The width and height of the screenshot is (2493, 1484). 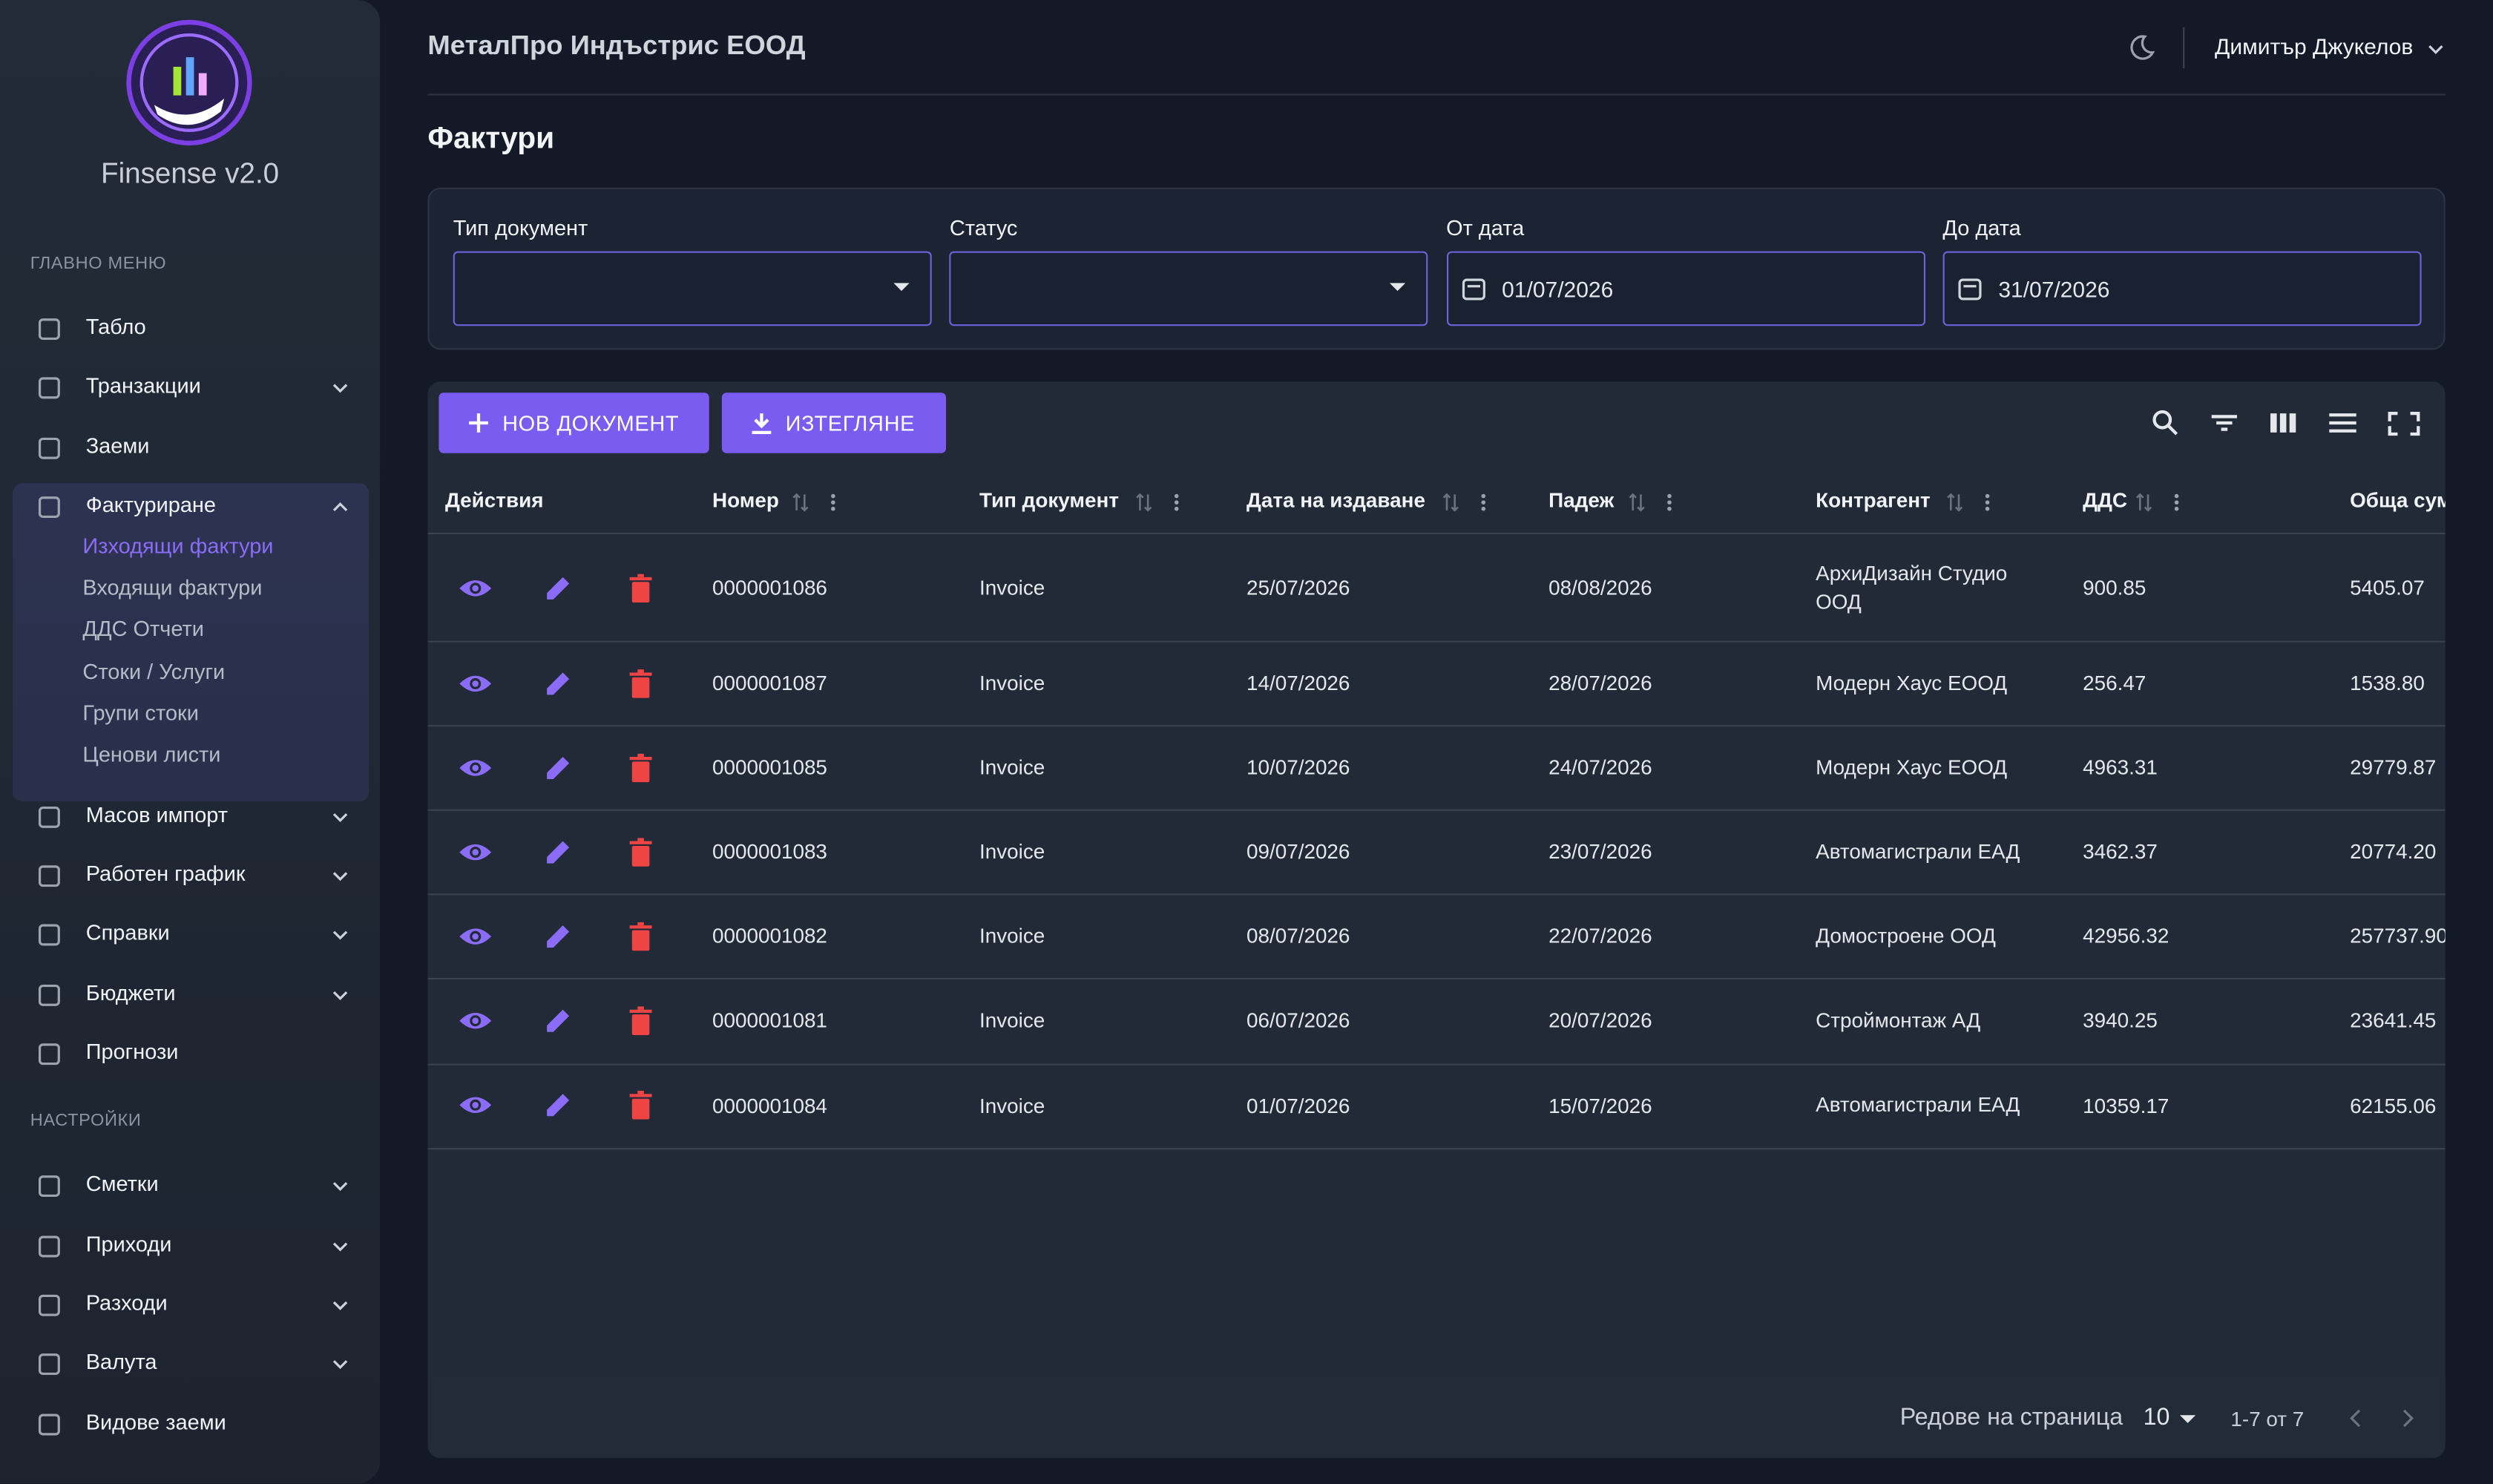 What do you see at coordinates (1298, 936) in the screenshot?
I see `table-cell: 08/07/2026` at bounding box center [1298, 936].